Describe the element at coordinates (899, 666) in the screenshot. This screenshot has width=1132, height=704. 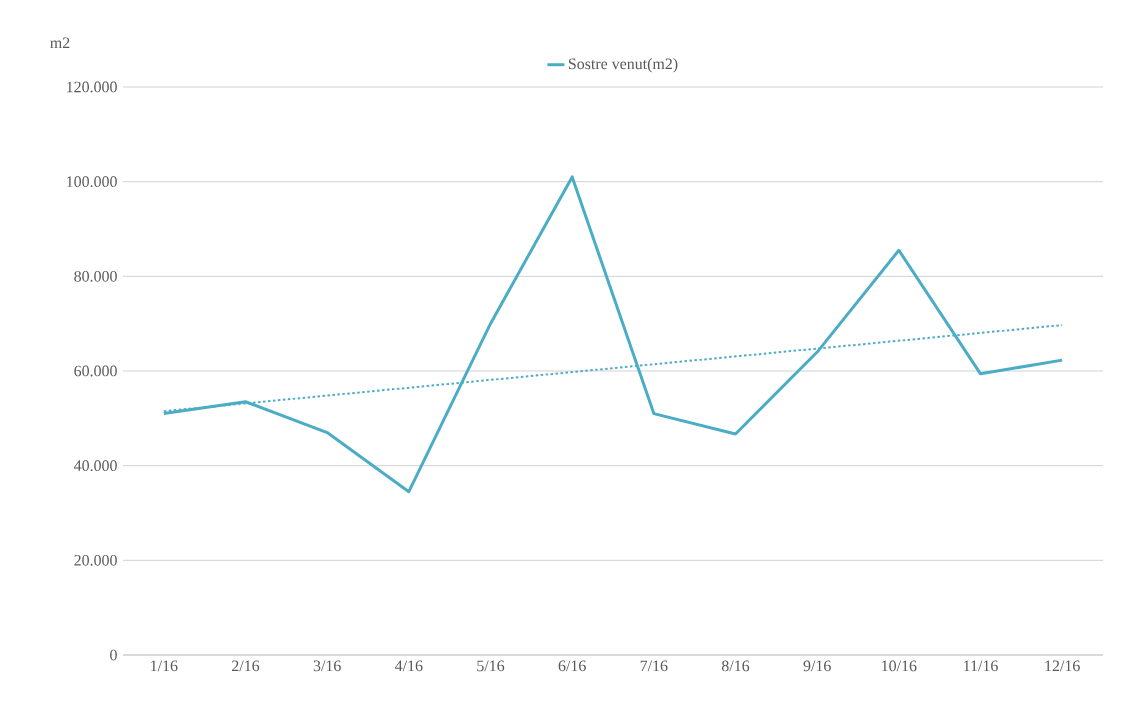
I see `x-tick-label: 10/16` at that location.